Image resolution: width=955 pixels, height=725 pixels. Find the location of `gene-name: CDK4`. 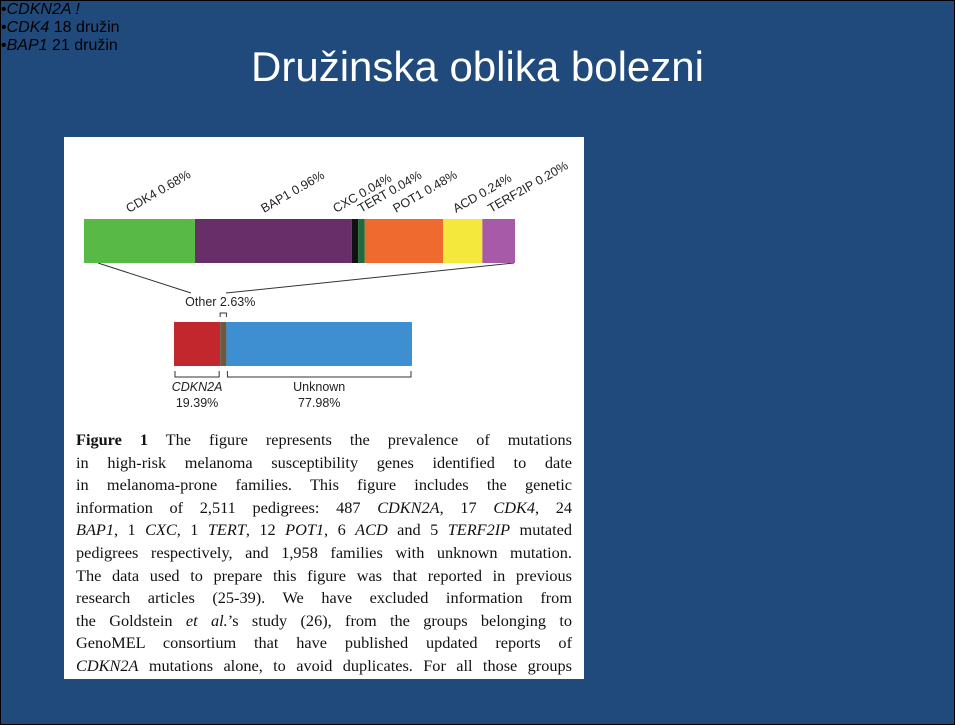

gene-name: CDK4 is located at coordinates (28, 27).